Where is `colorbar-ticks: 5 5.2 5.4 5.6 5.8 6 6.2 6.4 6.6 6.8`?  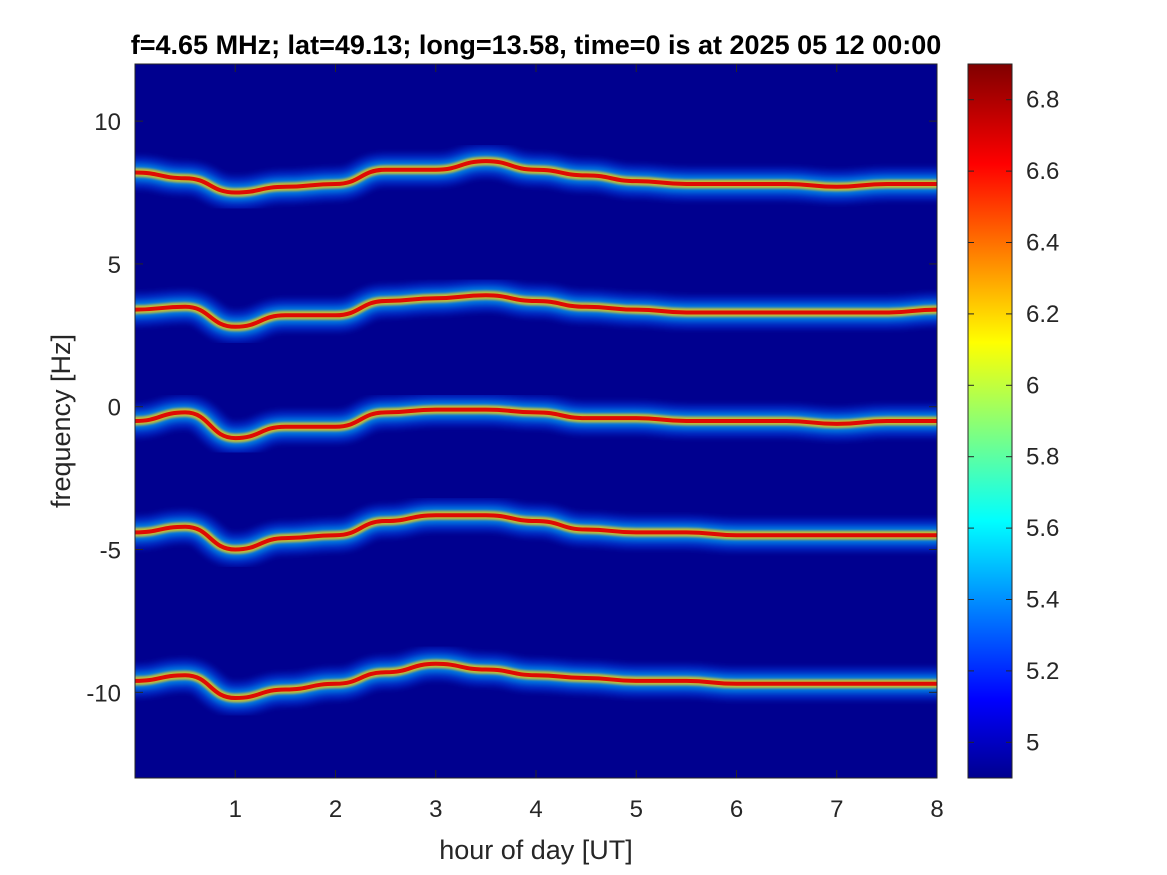 colorbar-ticks: 5 5.2 5.4 5.6 5.8 6 6.2 6.4 6.6 6.8 is located at coordinates (1013, 421).